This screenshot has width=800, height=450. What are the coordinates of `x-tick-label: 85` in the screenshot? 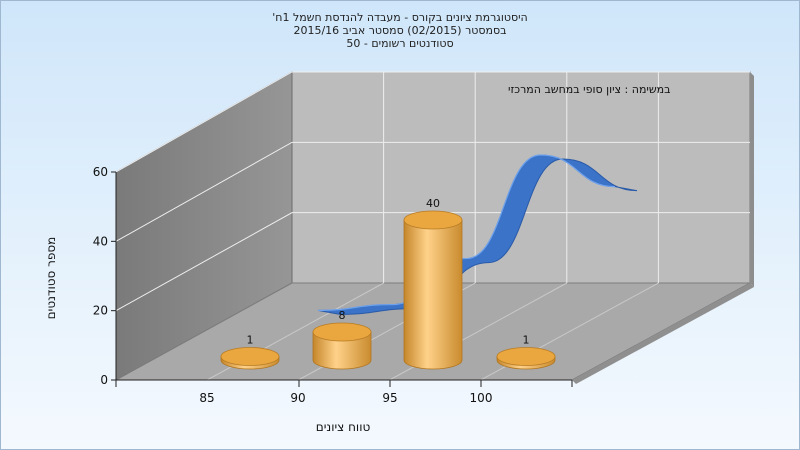 It's located at (206, 398).